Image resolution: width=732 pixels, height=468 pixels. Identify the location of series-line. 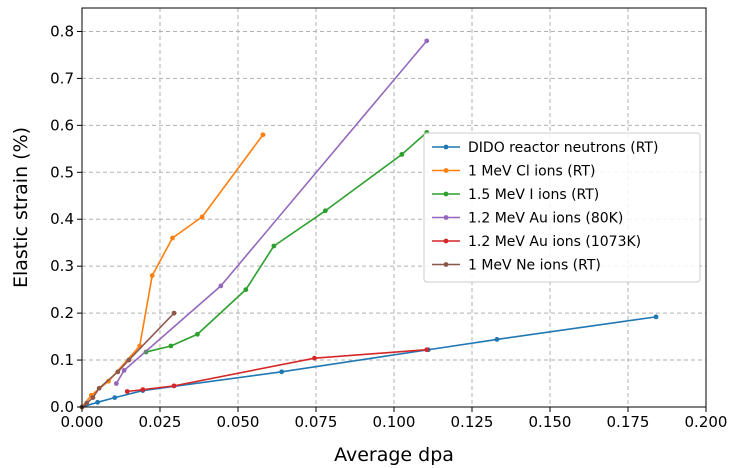
(172, 271).